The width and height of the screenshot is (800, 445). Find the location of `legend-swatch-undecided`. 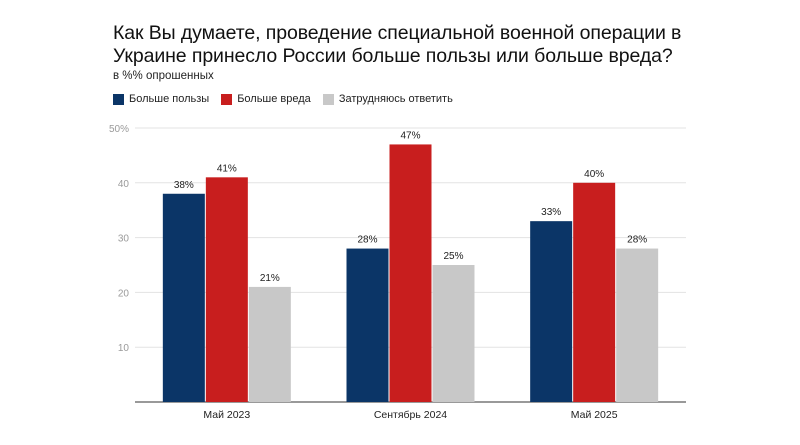

legend-swatch-undecided is located at coordinates (328, 99).